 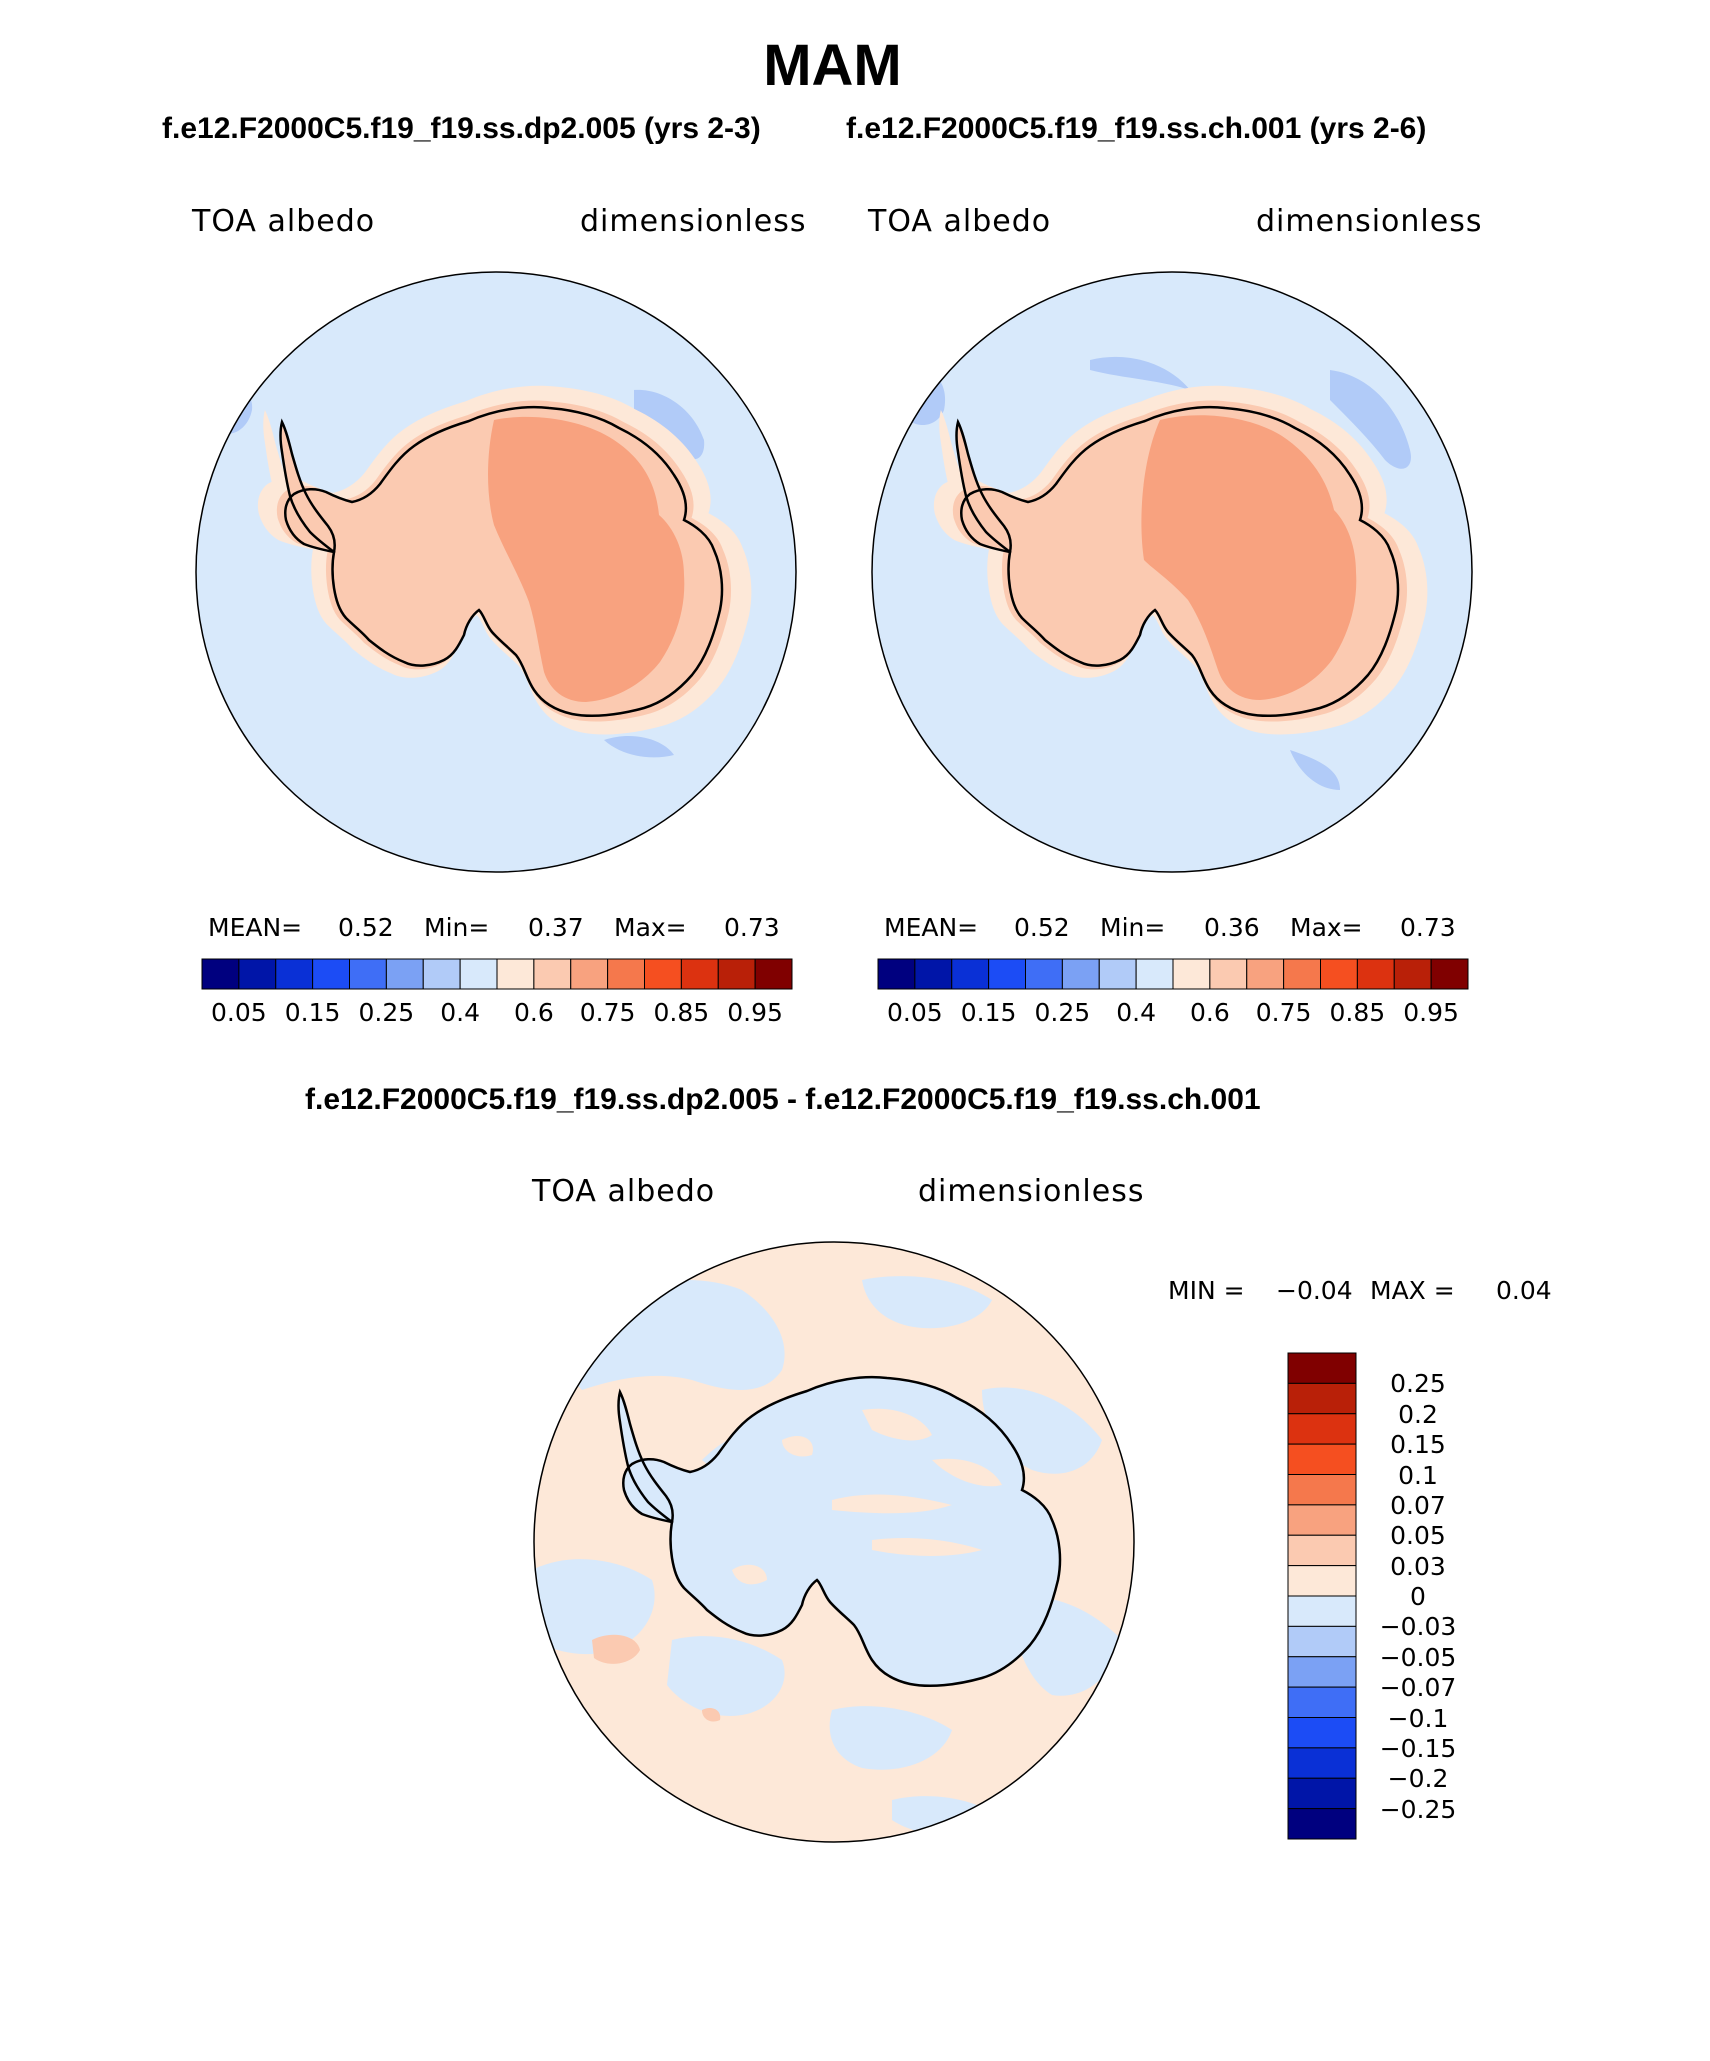 I want to click on panel-1-colorbar, so click(x=497, y=974).